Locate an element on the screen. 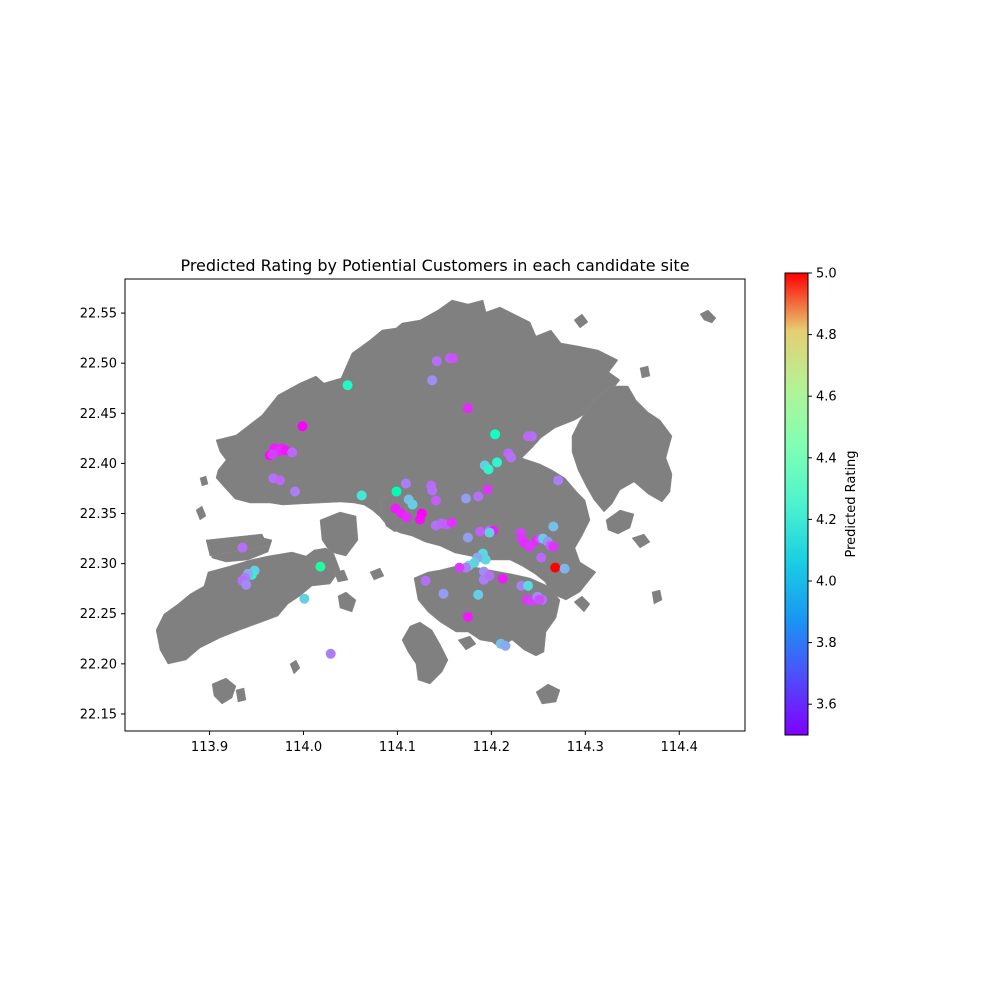 This screenshot has height=1000, width=1000. map-kau-yi is located at coordinates (377, 574).